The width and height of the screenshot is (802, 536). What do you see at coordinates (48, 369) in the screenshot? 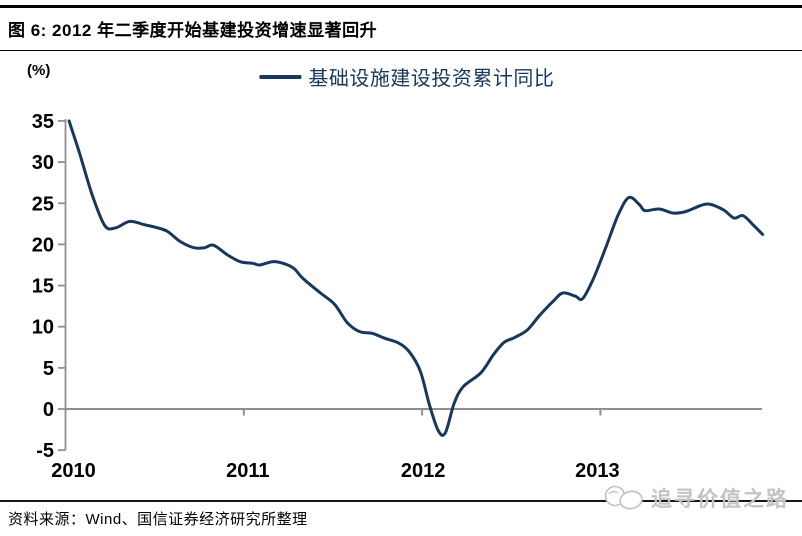
I see `y-tick-label: 5` at bounding box center [48, 369].